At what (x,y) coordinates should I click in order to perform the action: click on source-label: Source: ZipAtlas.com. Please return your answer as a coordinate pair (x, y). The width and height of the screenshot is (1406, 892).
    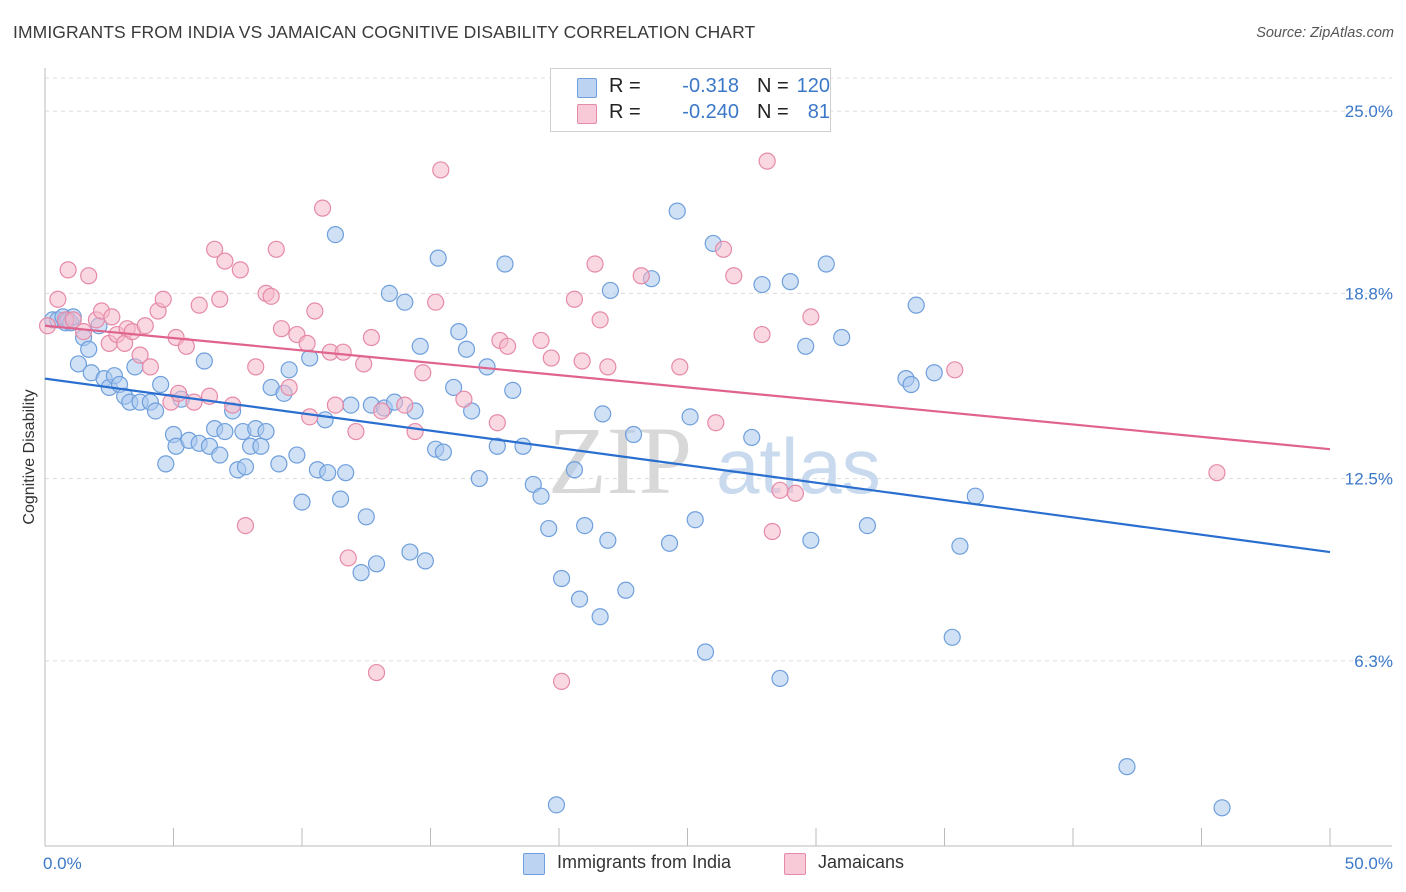
    Looking at the image, I should click on (1325, 33).